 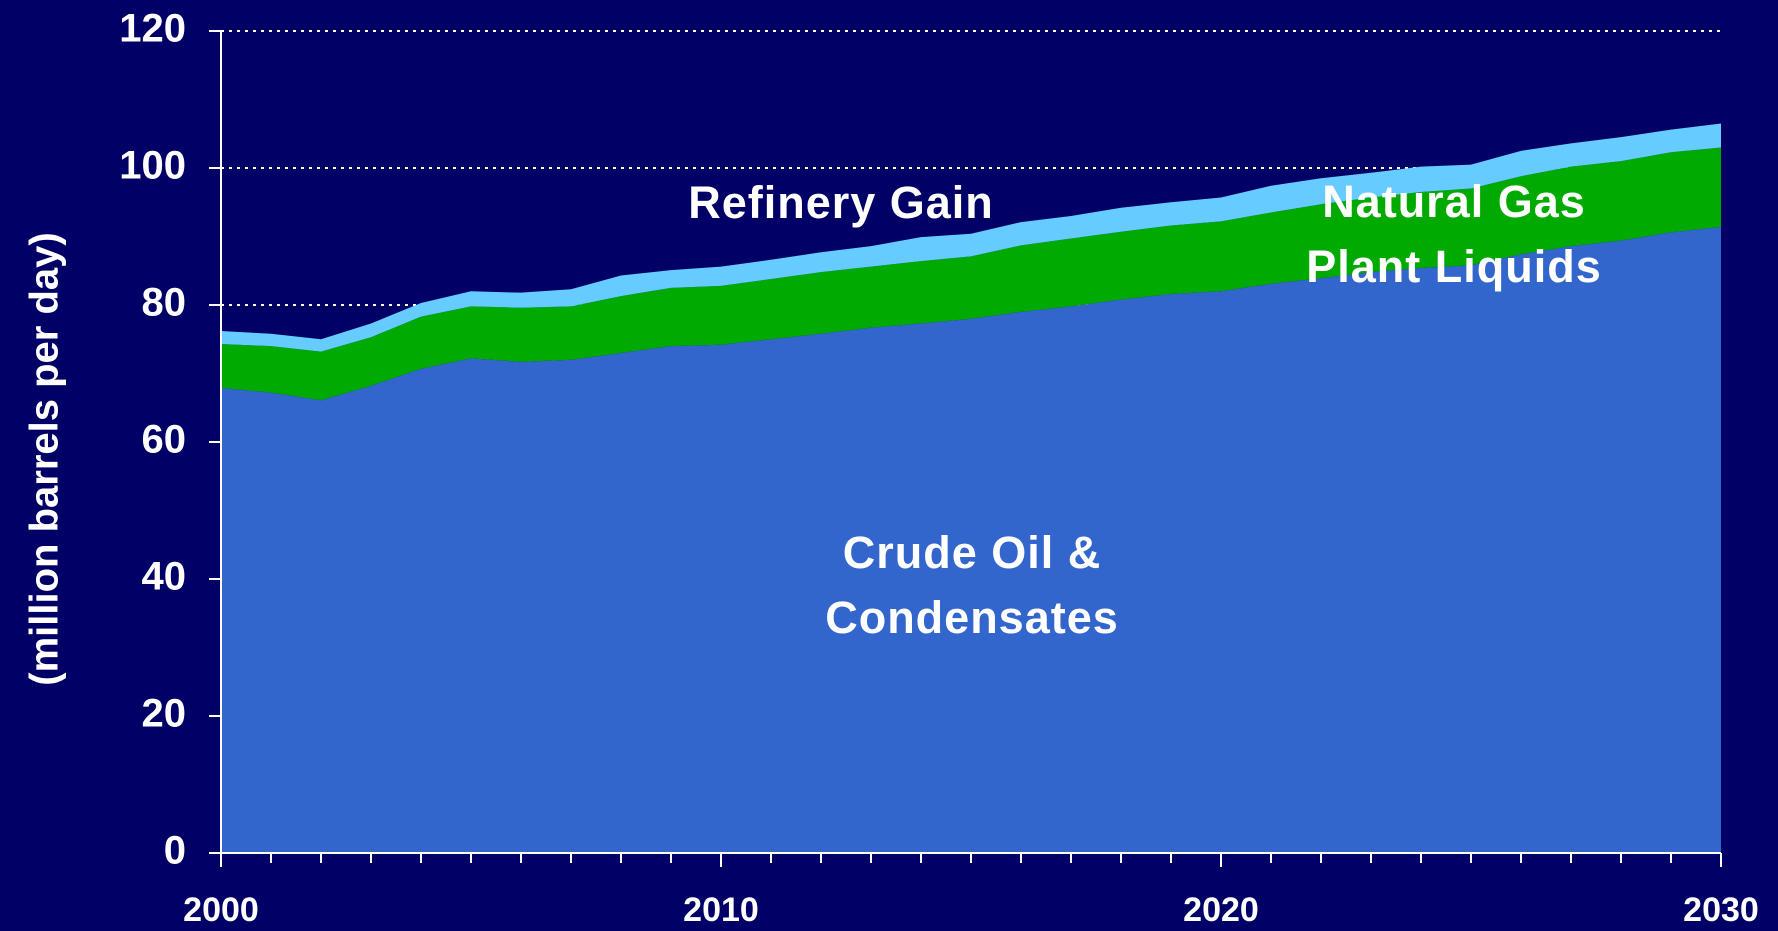 What do you see at coordinates (175, 851) in the screenshot?
I see `y-tick-label: 0` at bounding box center [175, 851].